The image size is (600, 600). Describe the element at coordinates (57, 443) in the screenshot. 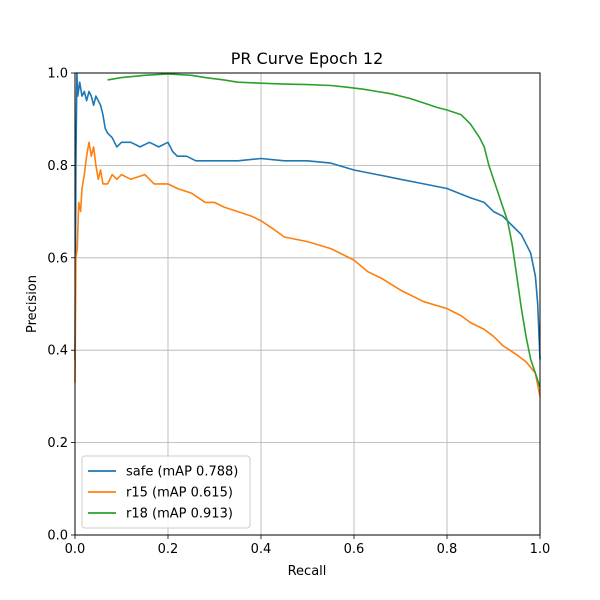

I see `y-tick-label: 0.2` at that location.